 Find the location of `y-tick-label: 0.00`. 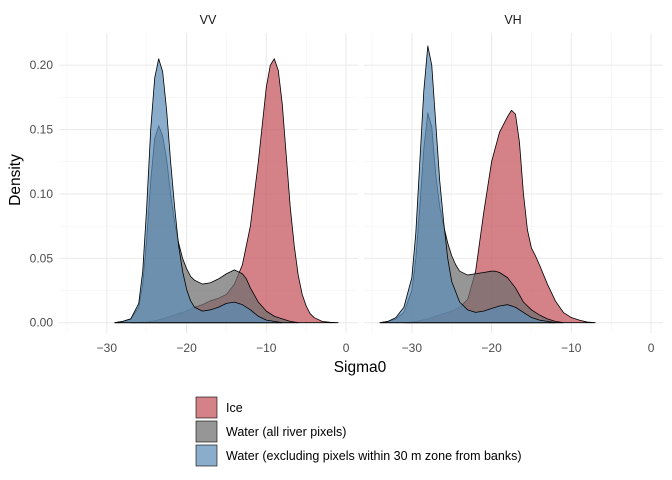

y-tick-label: 0.00 is located at coordinates (42, 323).